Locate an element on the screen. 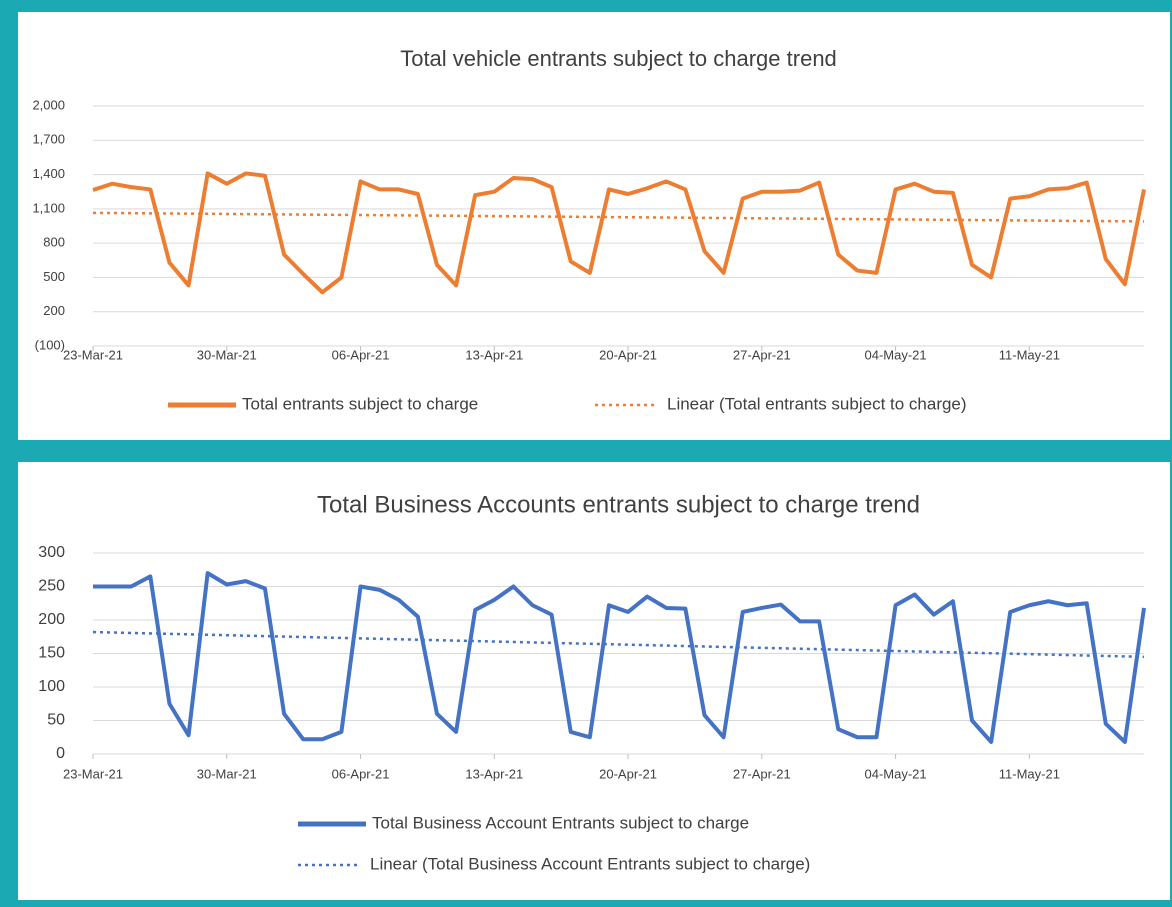  y-tick-label: 250 is located at coordinates (51, 586).